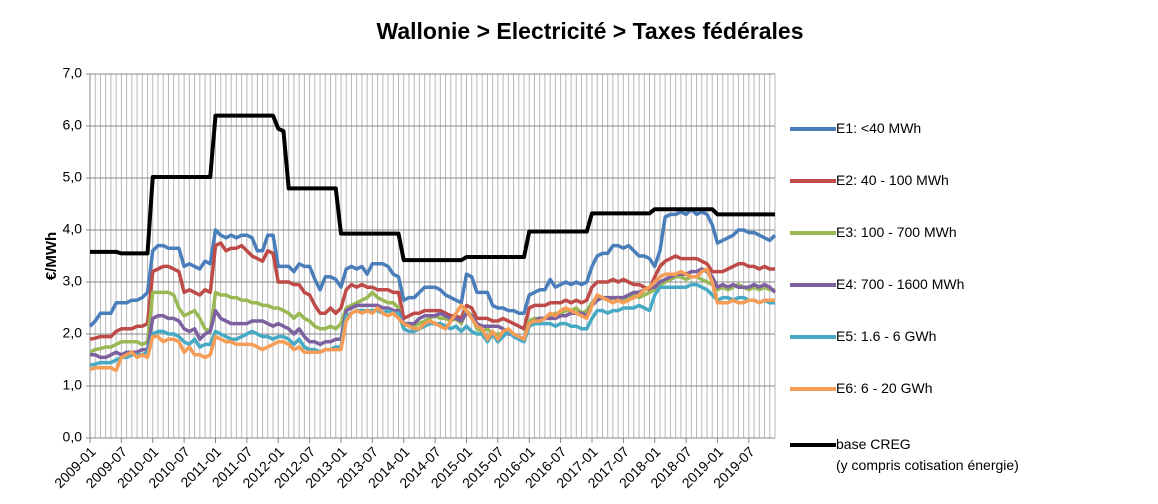 The width and height of the screenshot is (1158, 504). Describe the element at coordinates (974, 337) in the screenshot. I see `legend-entry: E5: 1.6 - 6 GWh` at that location.